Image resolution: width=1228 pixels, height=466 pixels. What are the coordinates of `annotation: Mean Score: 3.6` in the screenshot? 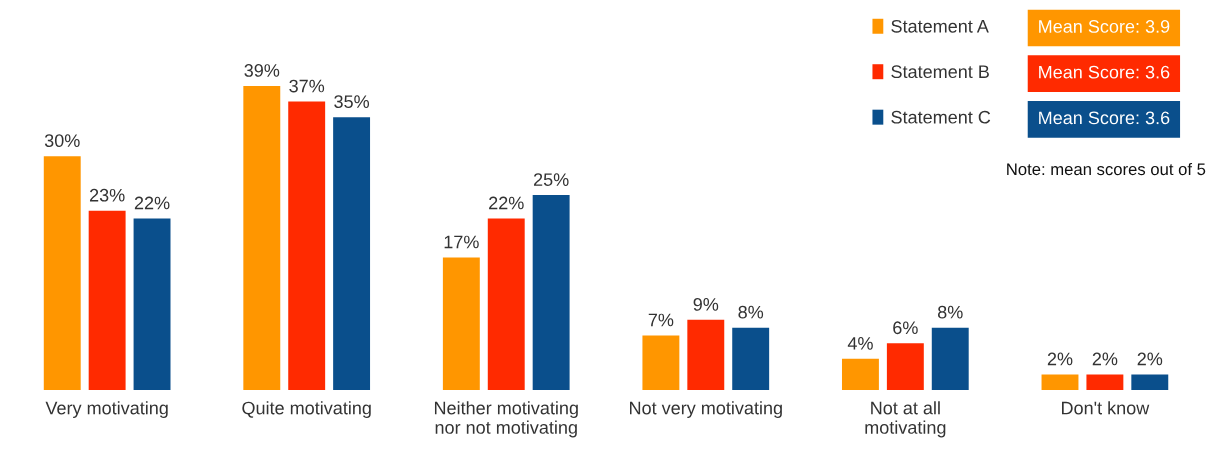 It's located at (1104, 118).